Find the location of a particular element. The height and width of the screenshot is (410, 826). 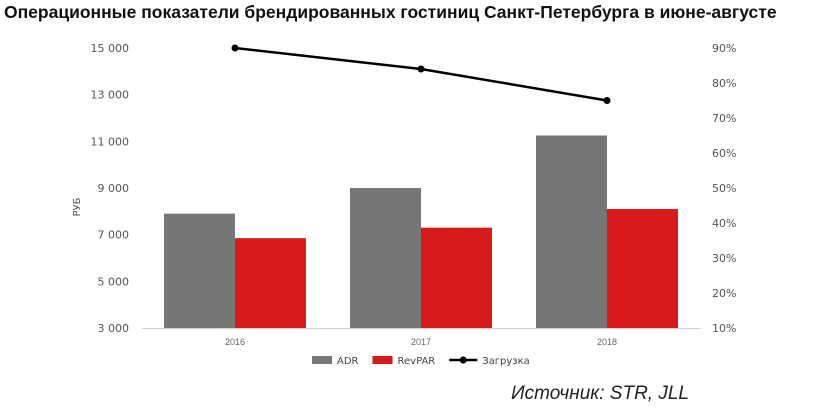

y2-tick-label: 10% is located at coordinates (724, 328).